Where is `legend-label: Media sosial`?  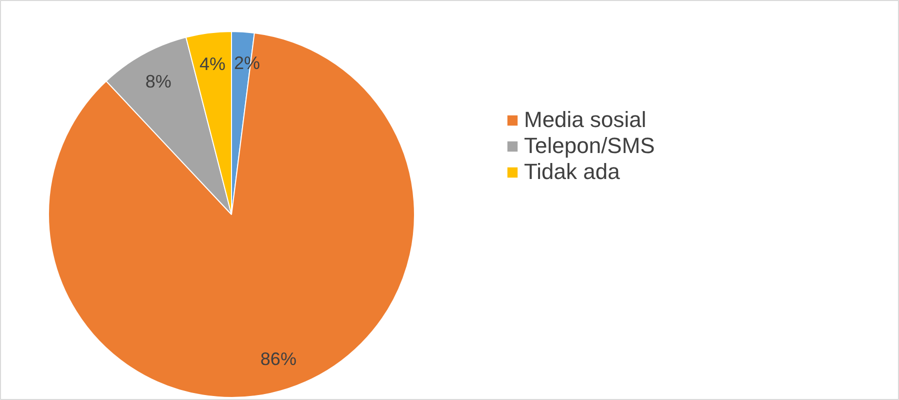 legend-label: Media sosial is located at coordinates (585, 120).